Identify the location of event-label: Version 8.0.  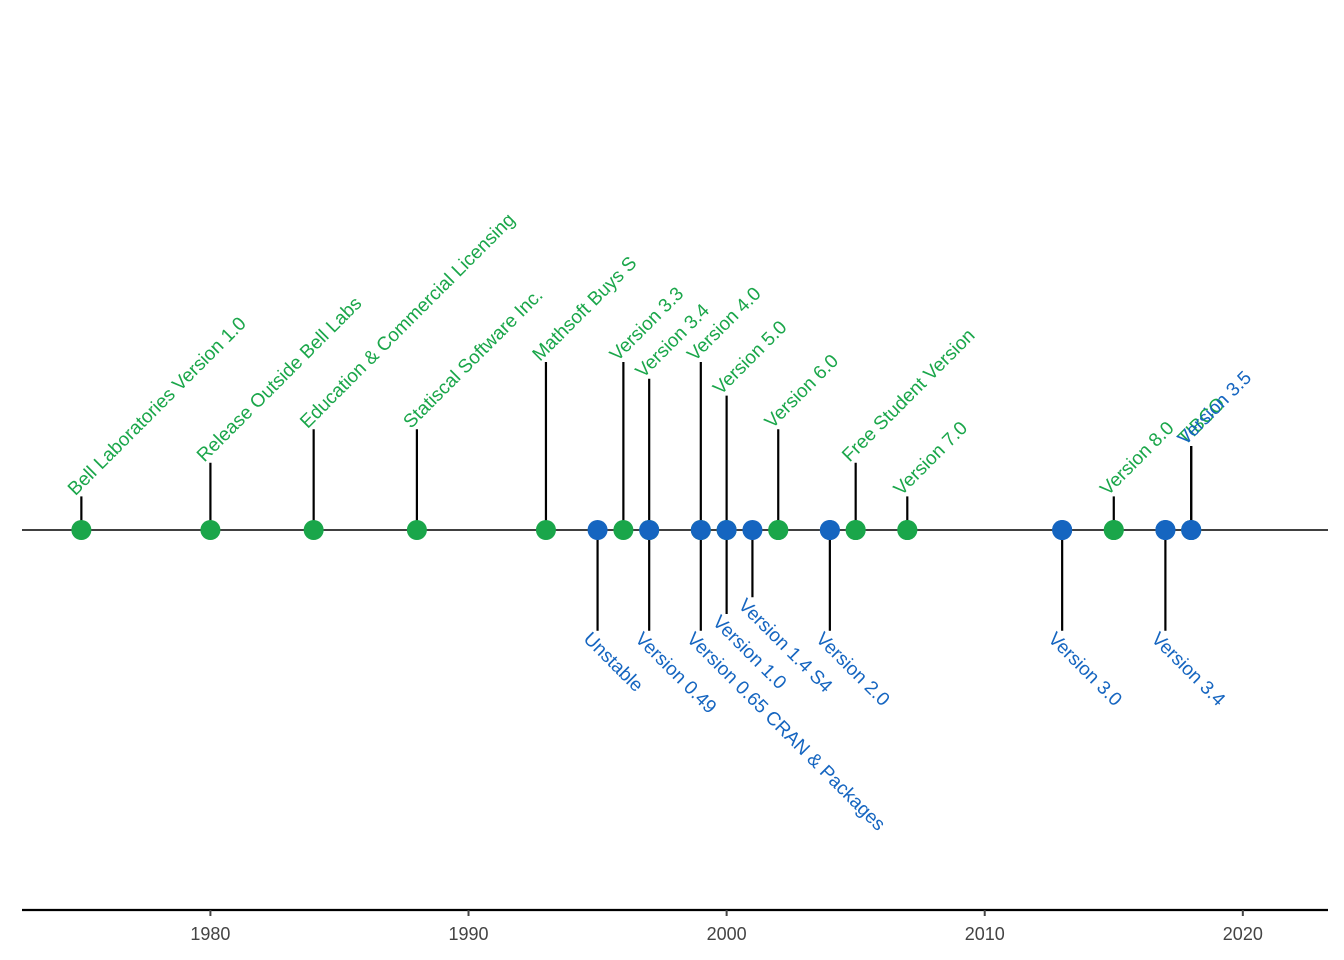
(1137, 459).